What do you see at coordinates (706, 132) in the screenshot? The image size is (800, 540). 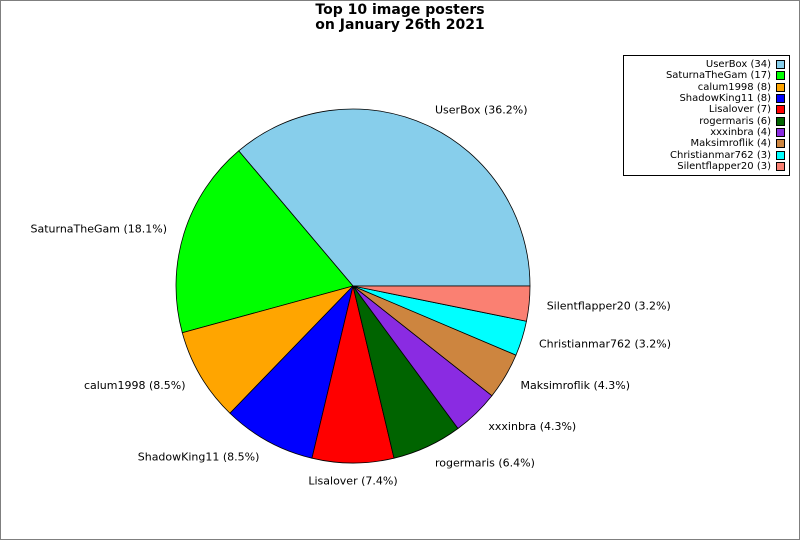 I see `legend-item-xxxinbra: xxxinbra (4)` at bounding box center [706, 132].